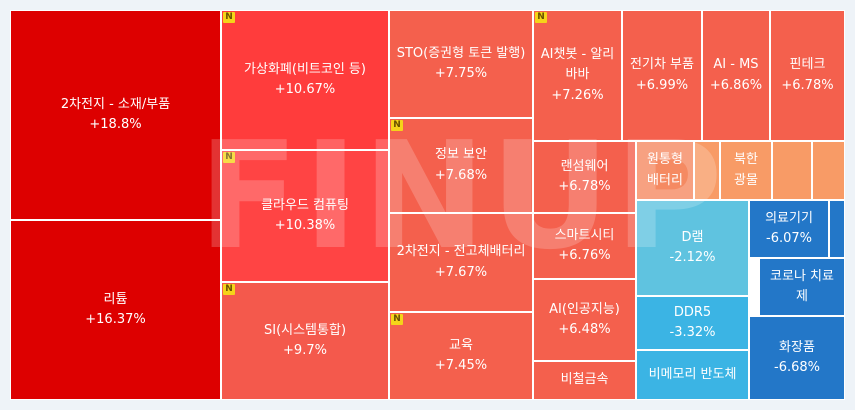 Image resolution: width=855 pixels, height=410 pixels. I want to click on tile-change: +18.8%, so click(115, 124).